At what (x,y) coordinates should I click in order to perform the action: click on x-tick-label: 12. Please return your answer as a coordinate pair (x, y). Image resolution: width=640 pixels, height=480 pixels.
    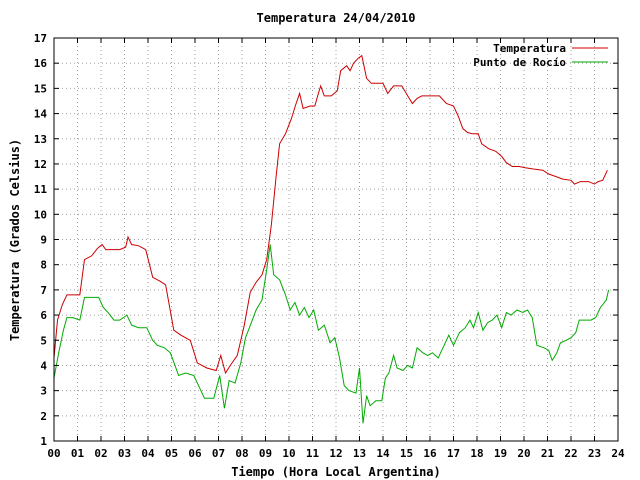
    Looking at the image, I should click on (335, 453).